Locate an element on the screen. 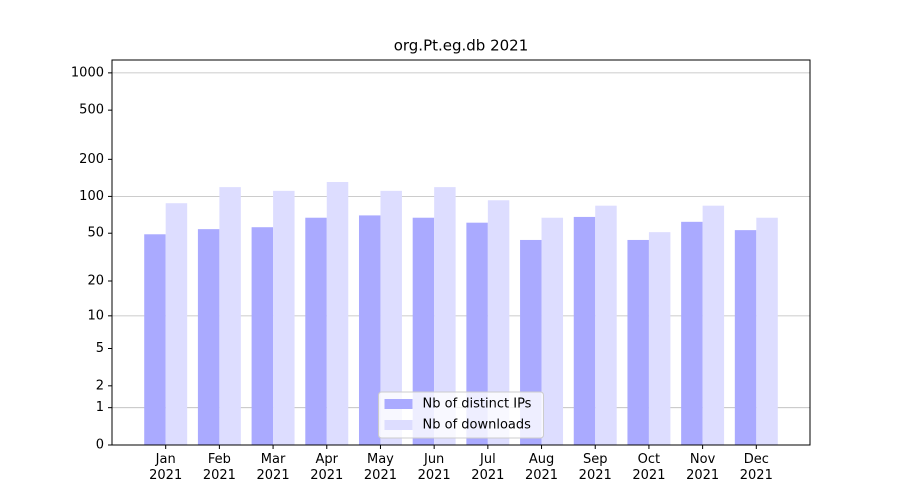 The height and width of the screenshot is (504, 900). y-tick-label: 10 is located at coordinates (95, 315).